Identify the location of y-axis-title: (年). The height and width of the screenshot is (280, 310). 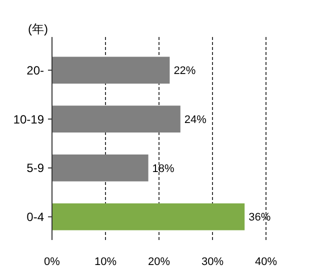
(38, 29).